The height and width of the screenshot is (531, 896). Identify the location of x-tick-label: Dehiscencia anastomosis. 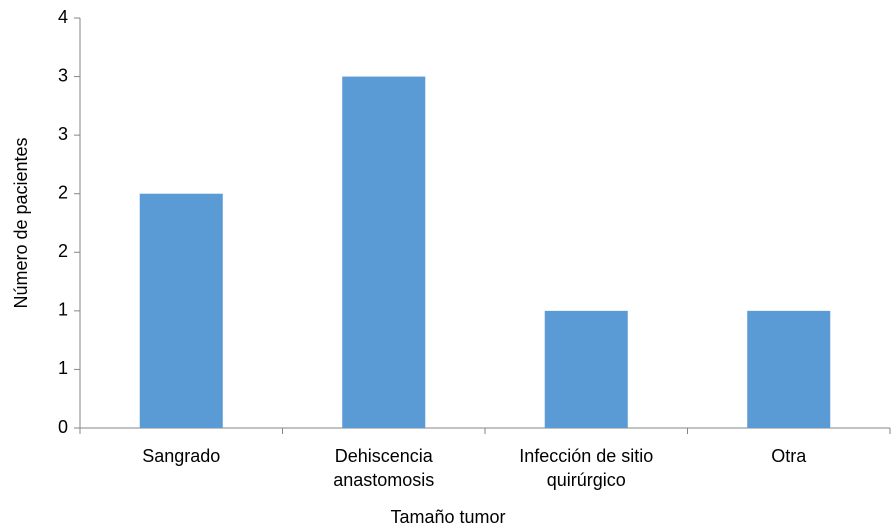
(384, 468).